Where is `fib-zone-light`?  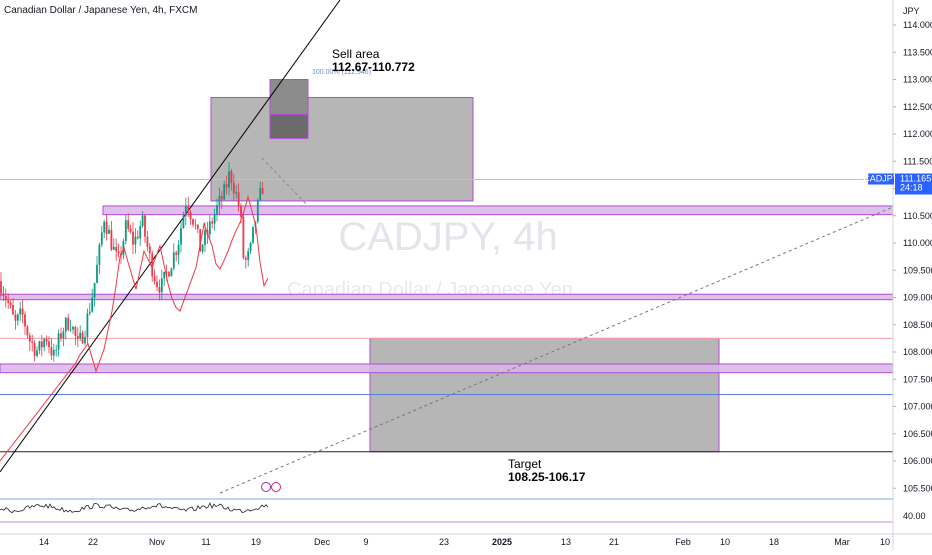 fib-zone-light is located at coordinates (289, 97).